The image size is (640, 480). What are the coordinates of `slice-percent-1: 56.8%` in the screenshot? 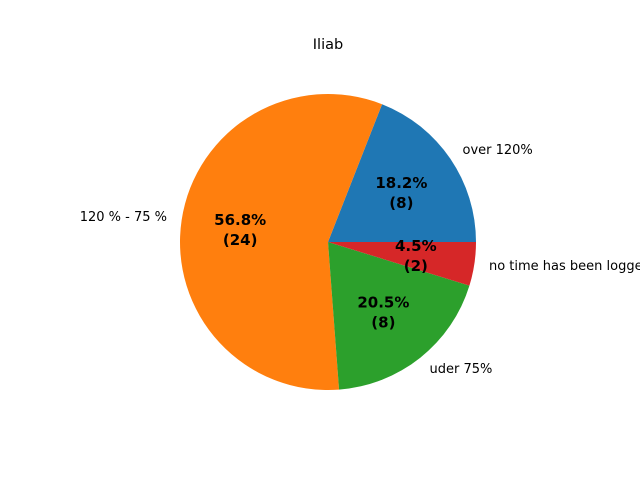 It's located at (240, 220).